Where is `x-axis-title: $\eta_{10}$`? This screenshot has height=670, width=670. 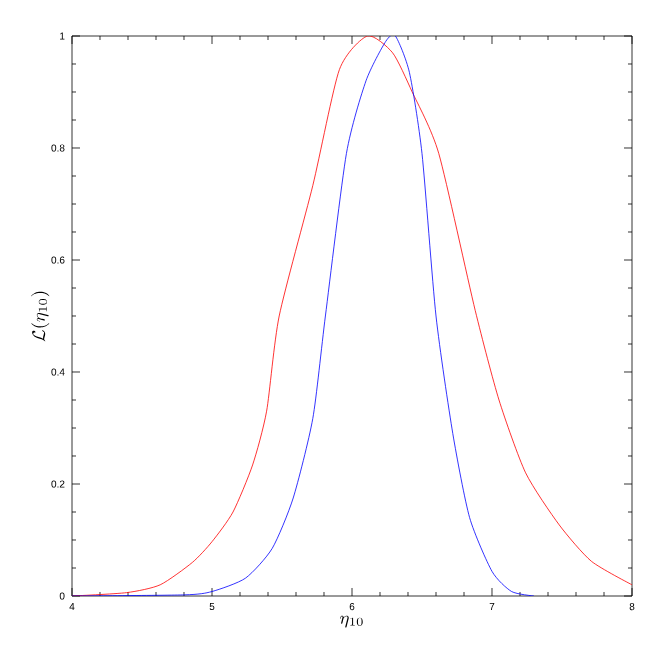 x-axis-title: $\eta_{10}$ is located at coordinates (351, 621).